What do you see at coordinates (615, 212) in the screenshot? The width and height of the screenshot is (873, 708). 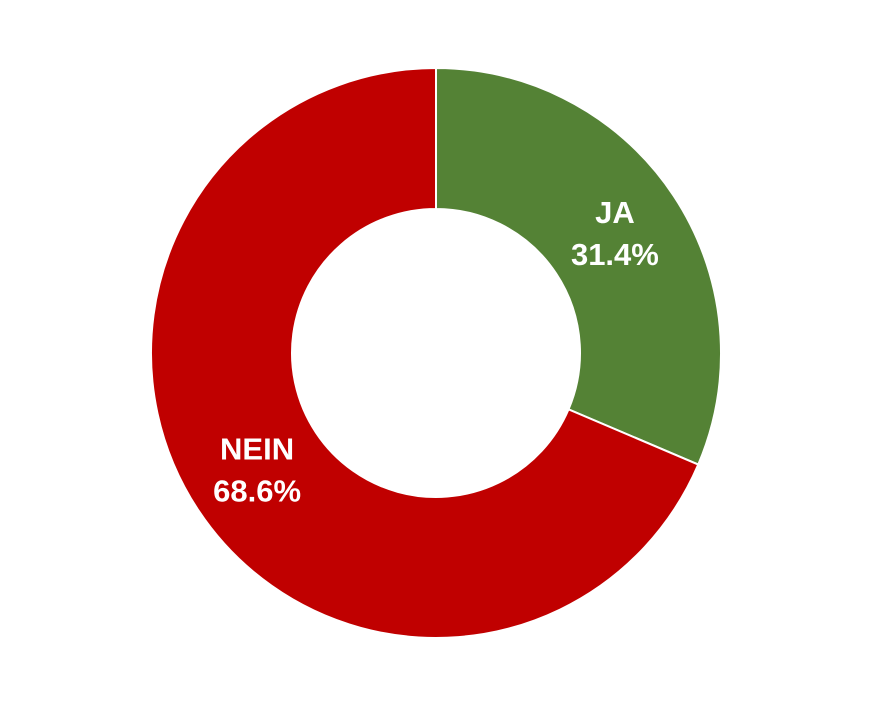 I see `slice-category-label: JA` at bounding box center [615, 212].